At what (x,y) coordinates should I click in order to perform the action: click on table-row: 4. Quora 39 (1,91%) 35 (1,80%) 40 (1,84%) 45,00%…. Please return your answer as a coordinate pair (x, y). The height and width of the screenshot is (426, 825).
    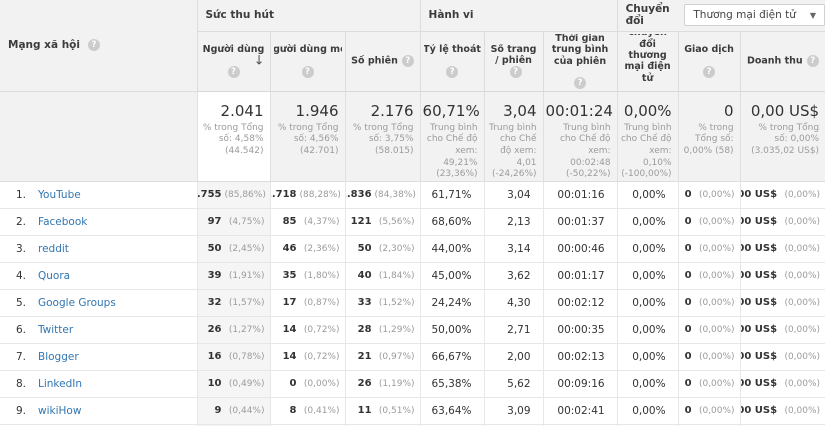
    Looking at the image, I should click on (412, 276).